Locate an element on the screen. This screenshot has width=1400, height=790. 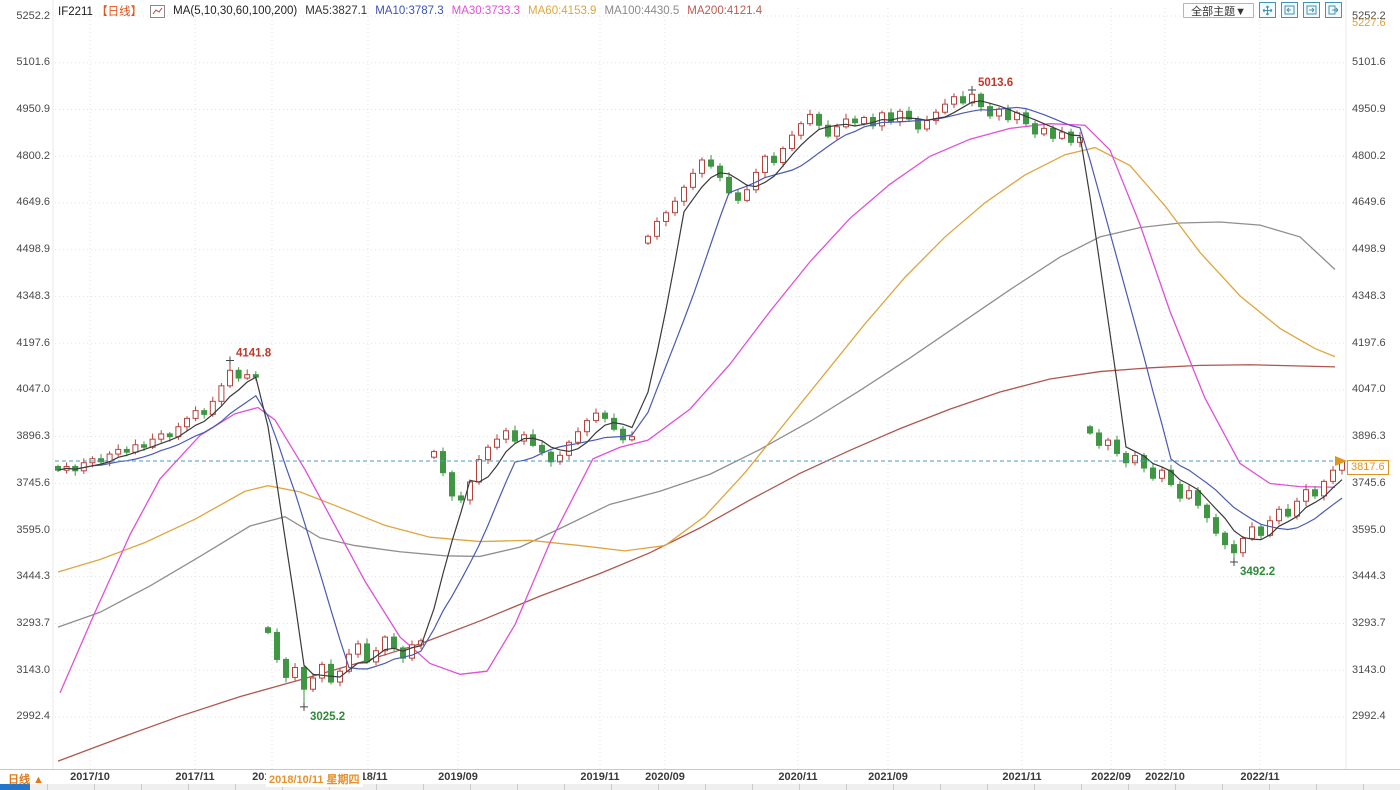
x-axis-label: 2019/11 is located at coordinates (600, 777).